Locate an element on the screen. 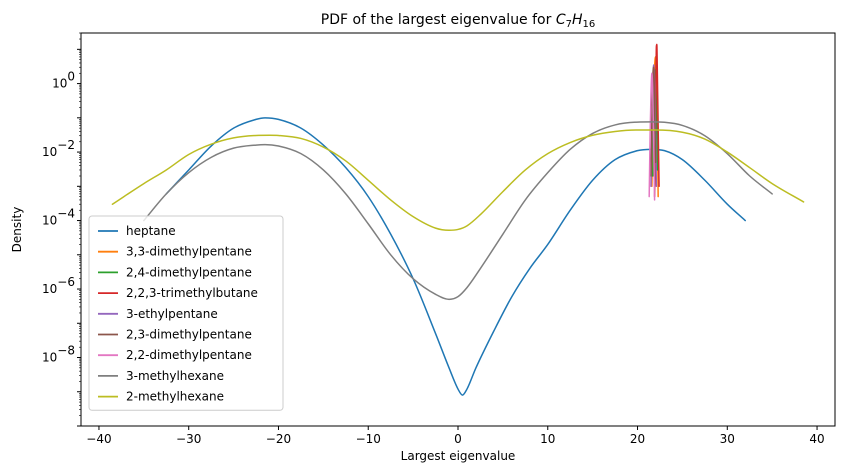  x-tick-label: −20 is located at coordinates (278, 439).